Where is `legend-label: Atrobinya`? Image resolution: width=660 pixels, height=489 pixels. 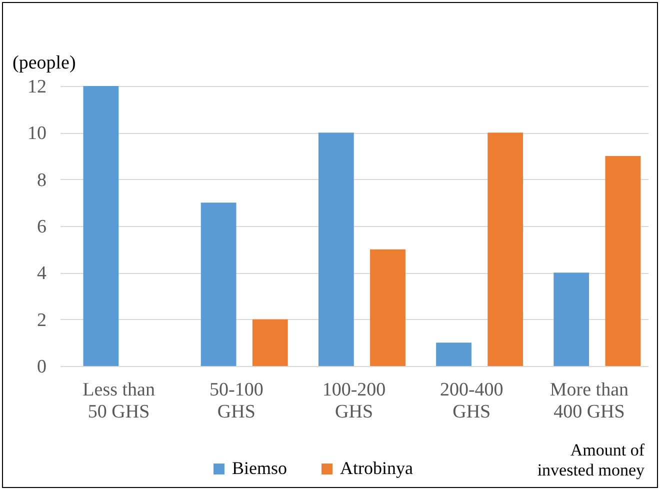 legend-label: Atrobinya is located at coordinates (376, 468).